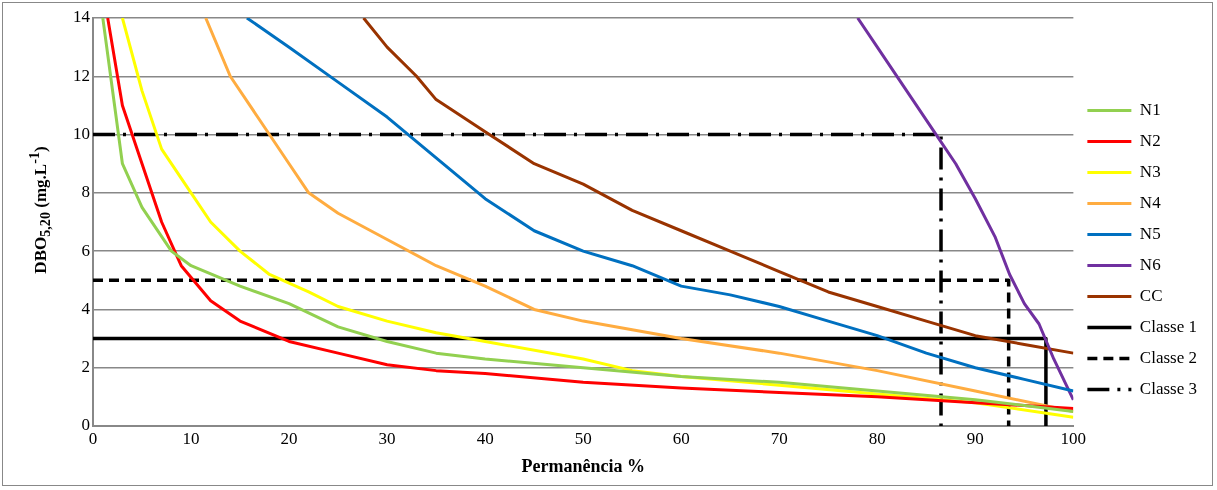  Describe the element at coordinates (583, 465) in the screenshot. I see `x-axis-title: Permanência %` at that location.